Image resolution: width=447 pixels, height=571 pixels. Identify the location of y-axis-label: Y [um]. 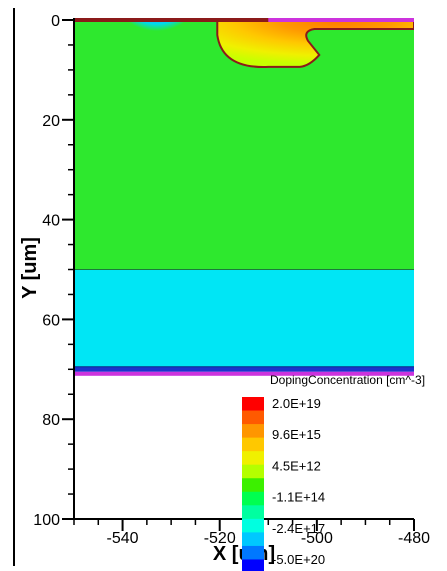
(30, 268).